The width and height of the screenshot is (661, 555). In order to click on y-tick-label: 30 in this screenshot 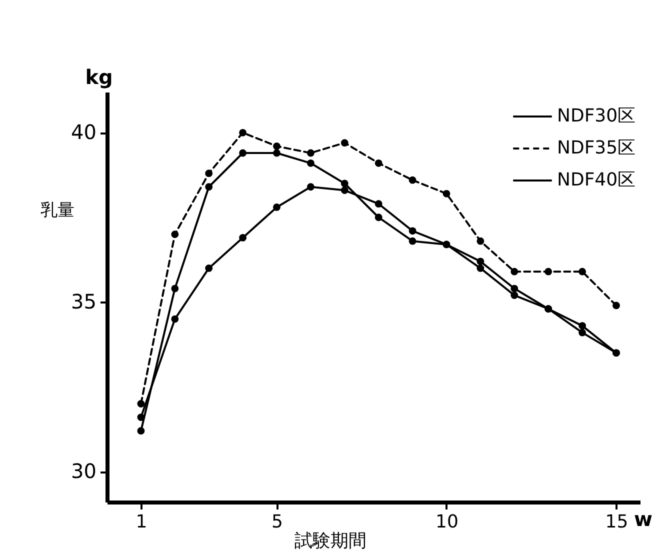, I will do `click(83, 471)`.